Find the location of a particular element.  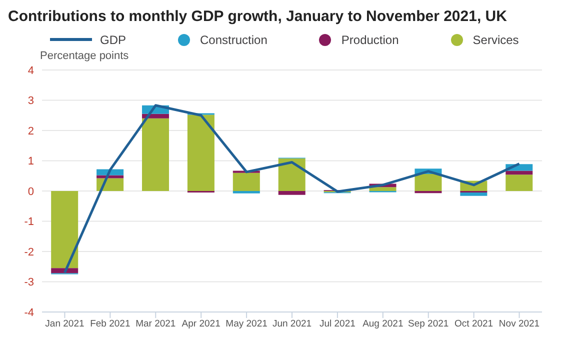

legend-label: Services is located at coordinates (495, 40).